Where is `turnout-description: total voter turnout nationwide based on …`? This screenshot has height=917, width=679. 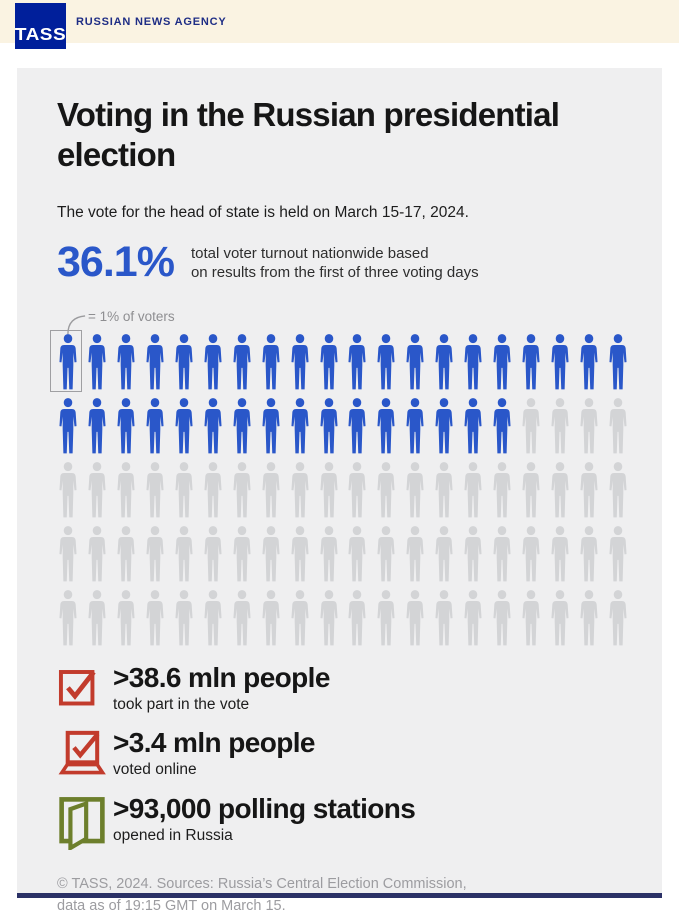
turnout-description: total voter turnout nationwide based on … is located at coordinates (335, 263).